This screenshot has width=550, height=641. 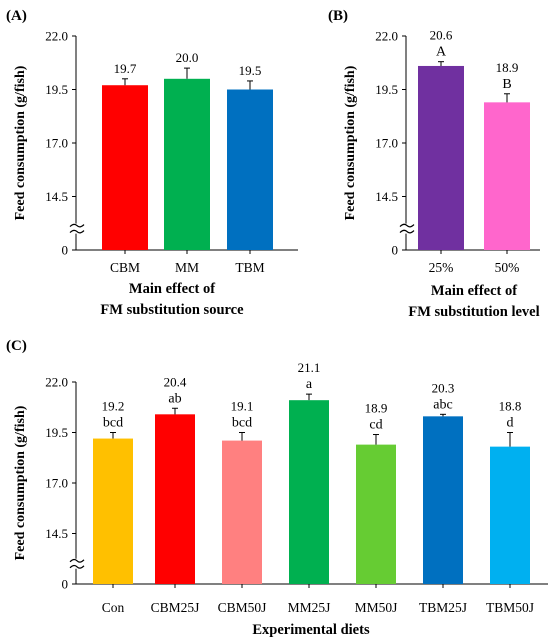 What do you see at coordinates (309, 367) in the screenshot?
I see `data-label: 21.1` at bounding box center [309, 367].